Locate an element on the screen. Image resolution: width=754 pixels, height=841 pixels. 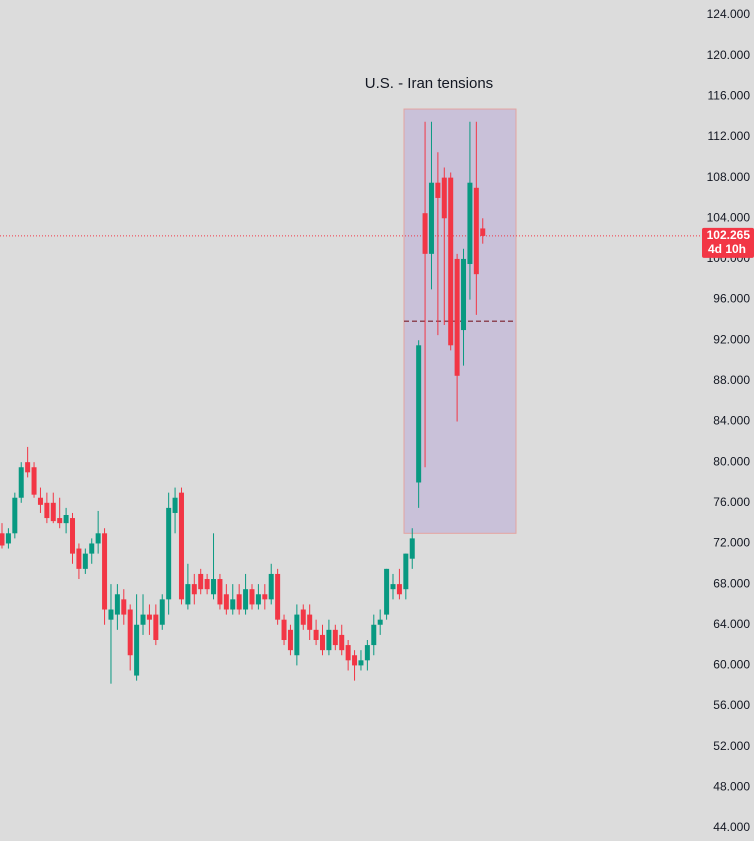
y-tick-label: 60.000 is located at coordinates (731, 665).